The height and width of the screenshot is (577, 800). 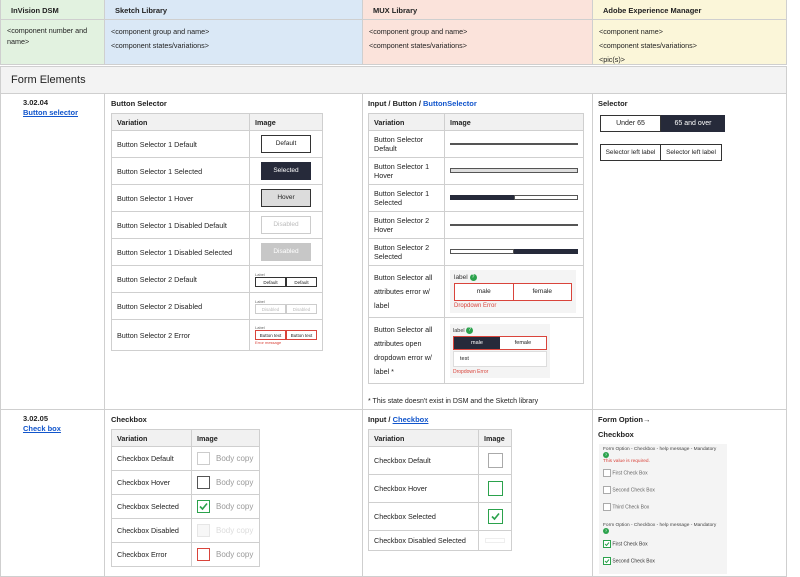 I want to click on mux-strip-hover, so click(x=514, y=171).